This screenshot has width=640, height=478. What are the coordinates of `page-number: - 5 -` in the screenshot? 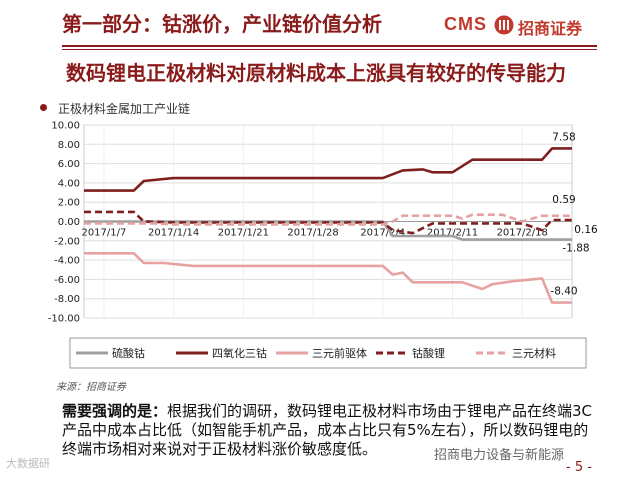 It's located at (579, 467).